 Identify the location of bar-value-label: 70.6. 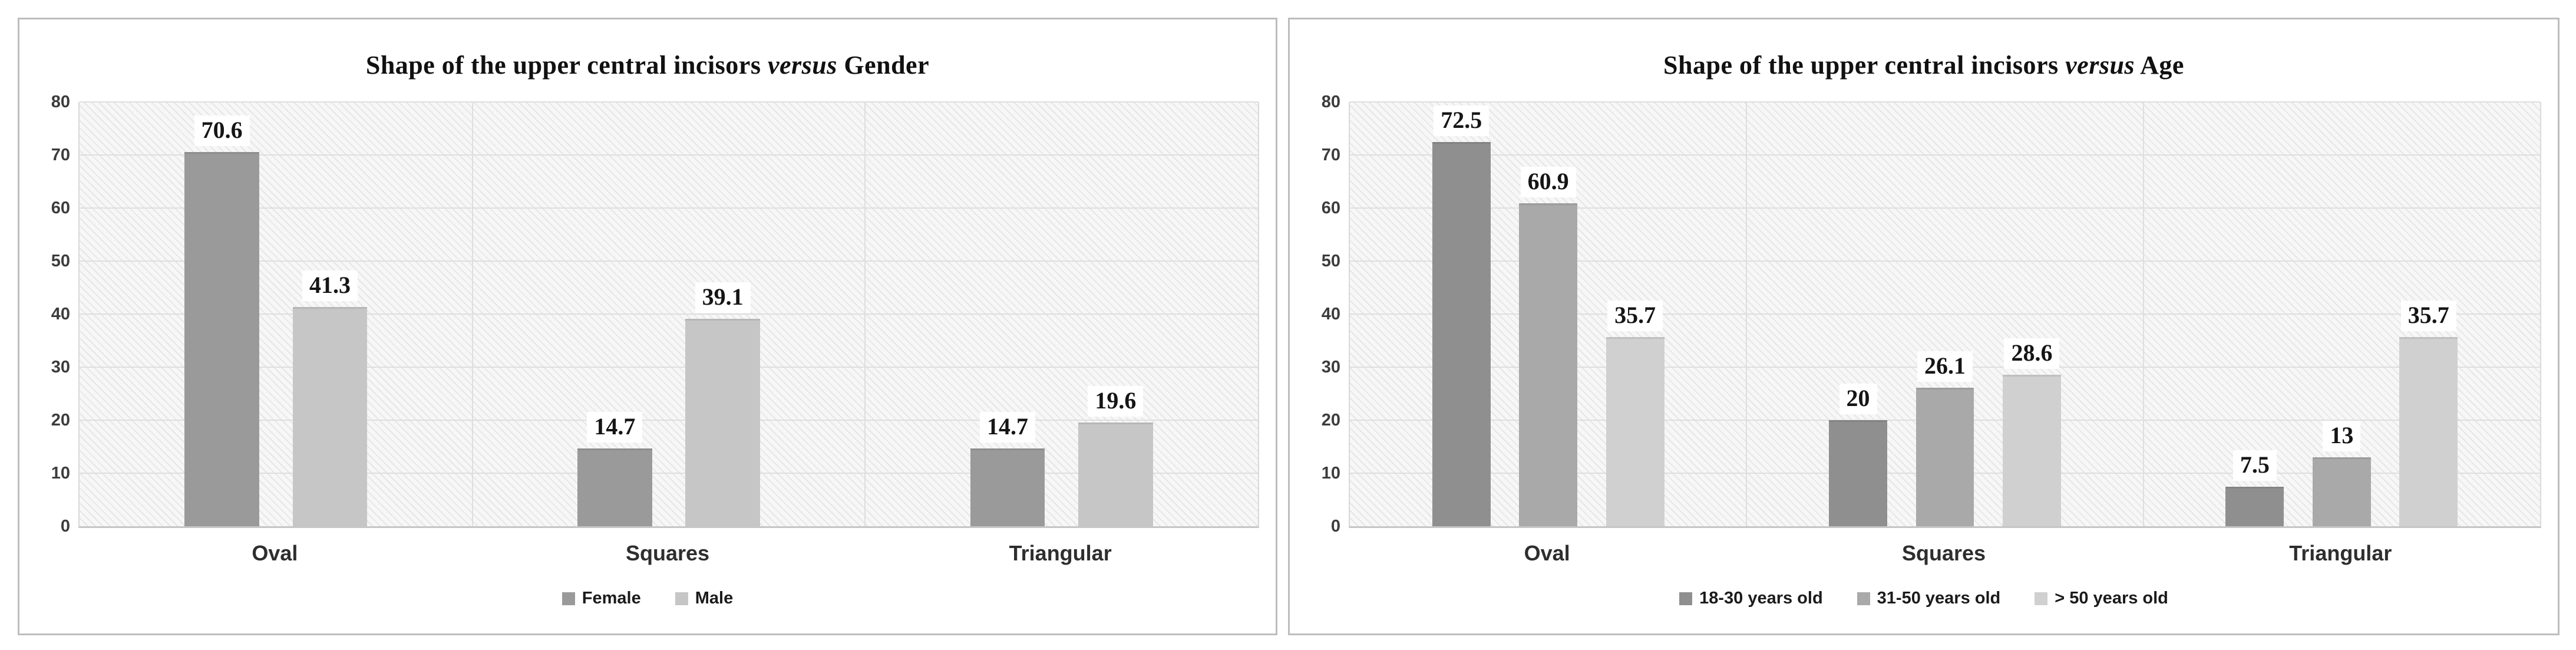
(222, 130).